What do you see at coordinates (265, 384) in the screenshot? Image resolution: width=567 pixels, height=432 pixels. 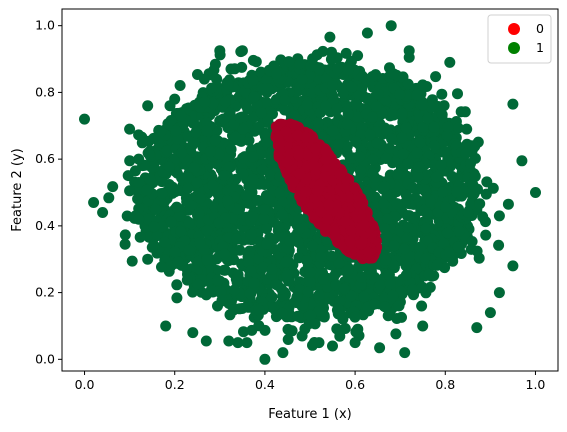 I see `x-tick-label: 0.4` at bounding box center [265, 384].